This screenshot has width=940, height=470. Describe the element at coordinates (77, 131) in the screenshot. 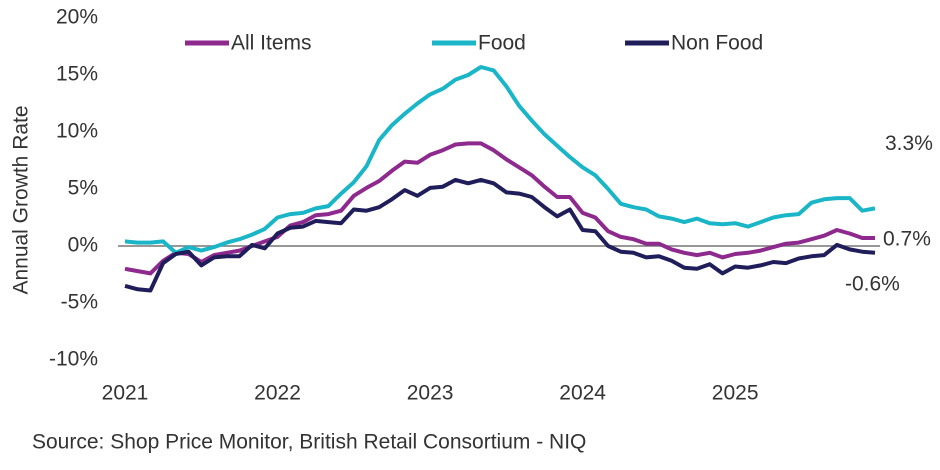

I see `y-tick-label: 10%` at that location.